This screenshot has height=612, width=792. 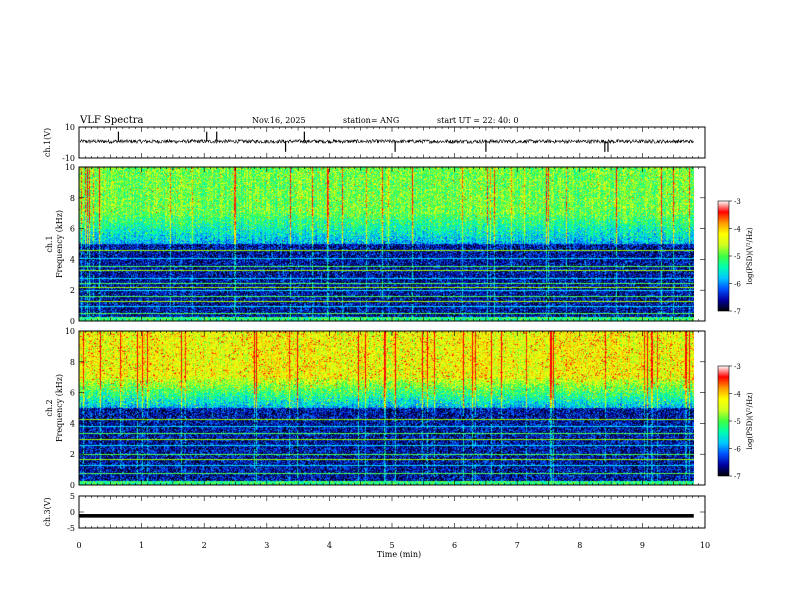 I want to click on x-tick-label: 6, so click(x=454, y=545).